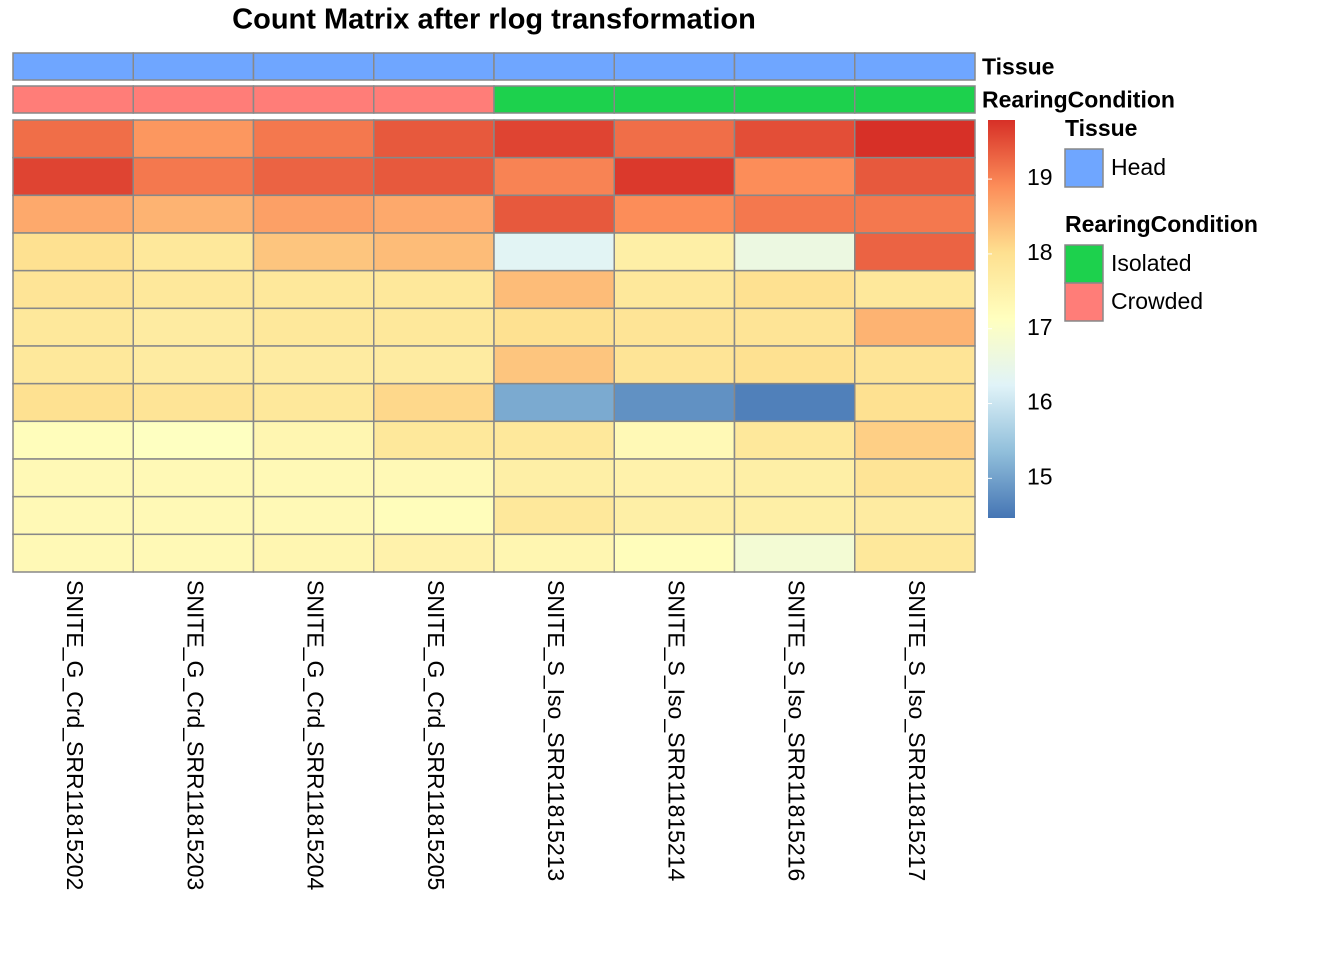 The image size is (1344, 960). I want to click on column-label: SNITE_S_Iso_SRR11815216, so click(797, 730).